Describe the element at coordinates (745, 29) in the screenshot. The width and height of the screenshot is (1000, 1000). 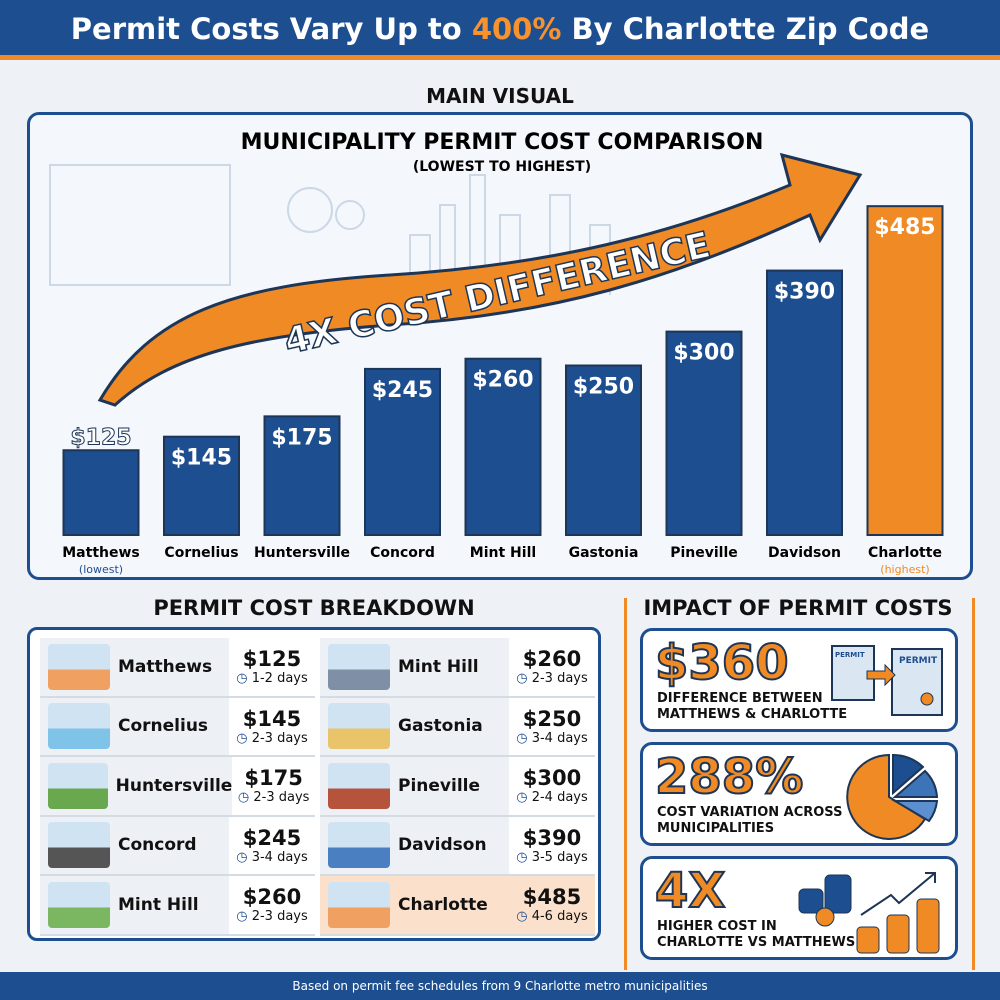
I see `title-text-end: By Charlotte Zip Code` at that location.